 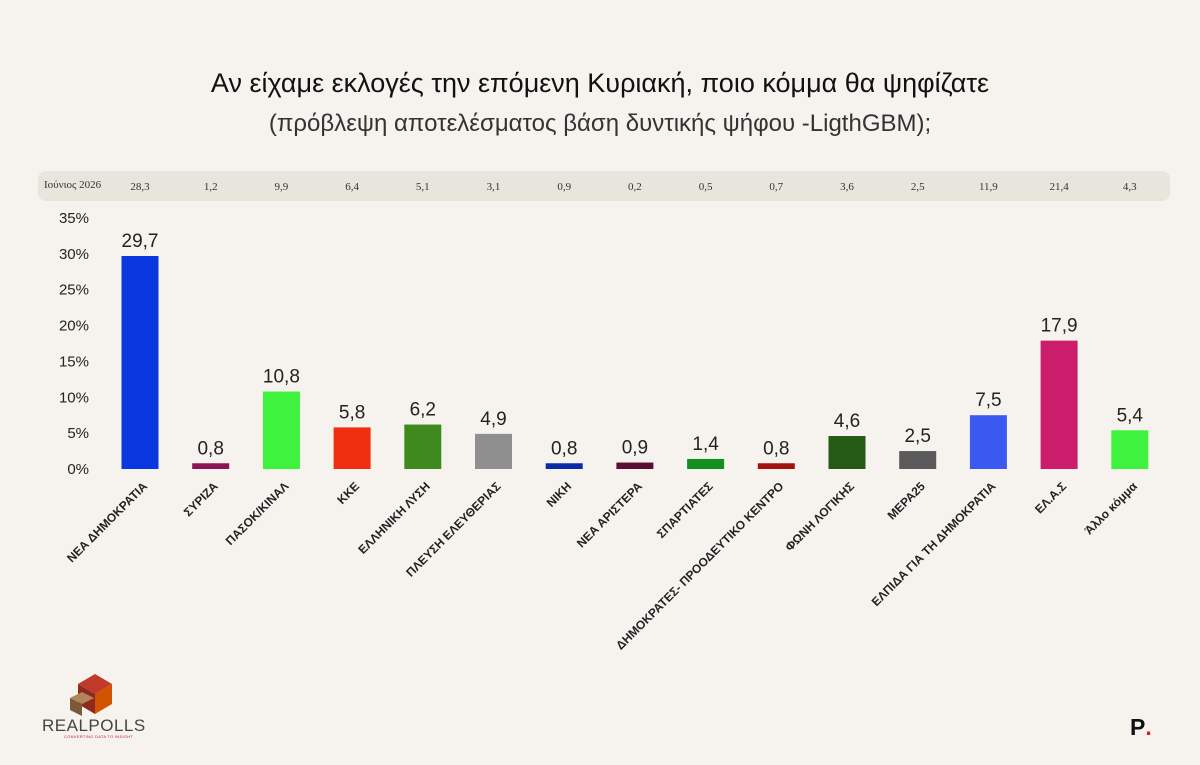 I want to click on y-tick-label: 15%, so click(x=74, y=361).